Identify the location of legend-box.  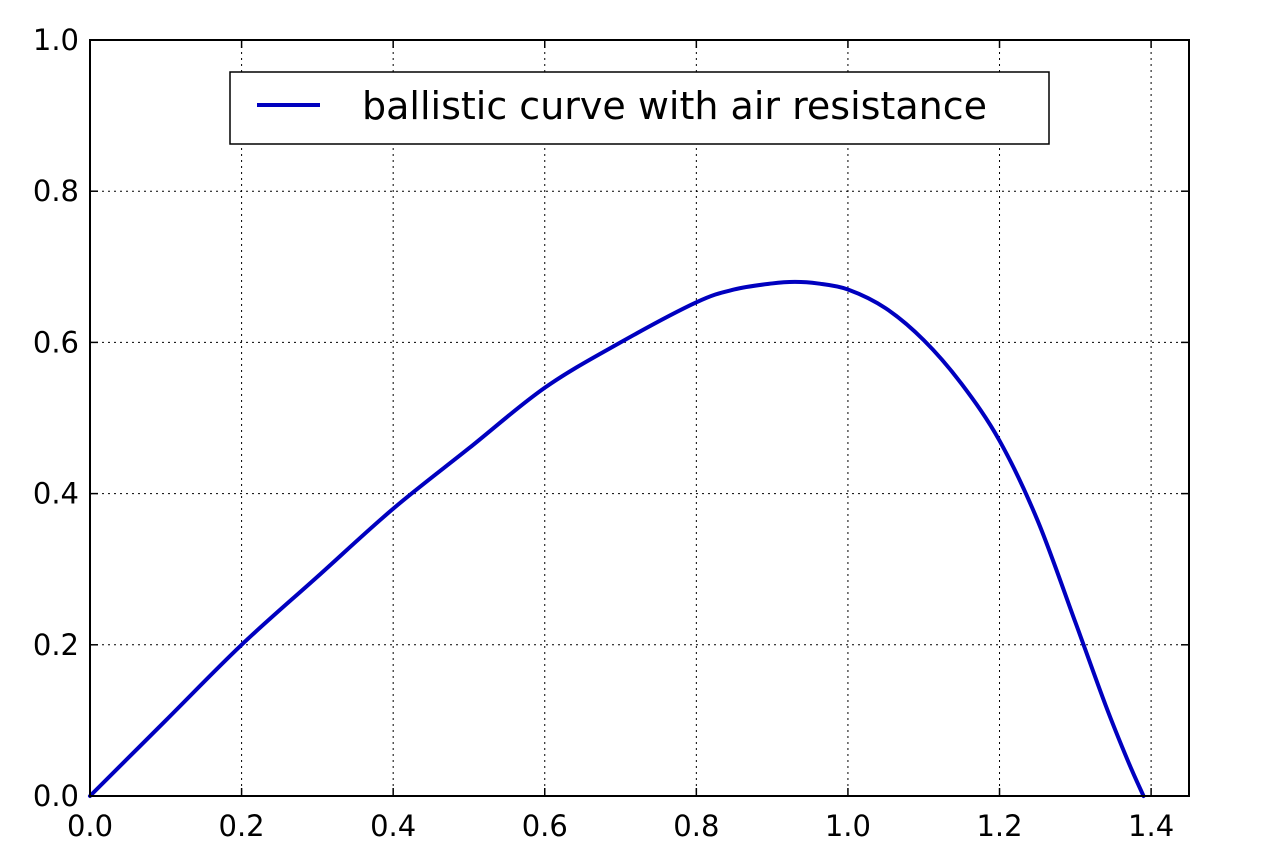
(639, 108).